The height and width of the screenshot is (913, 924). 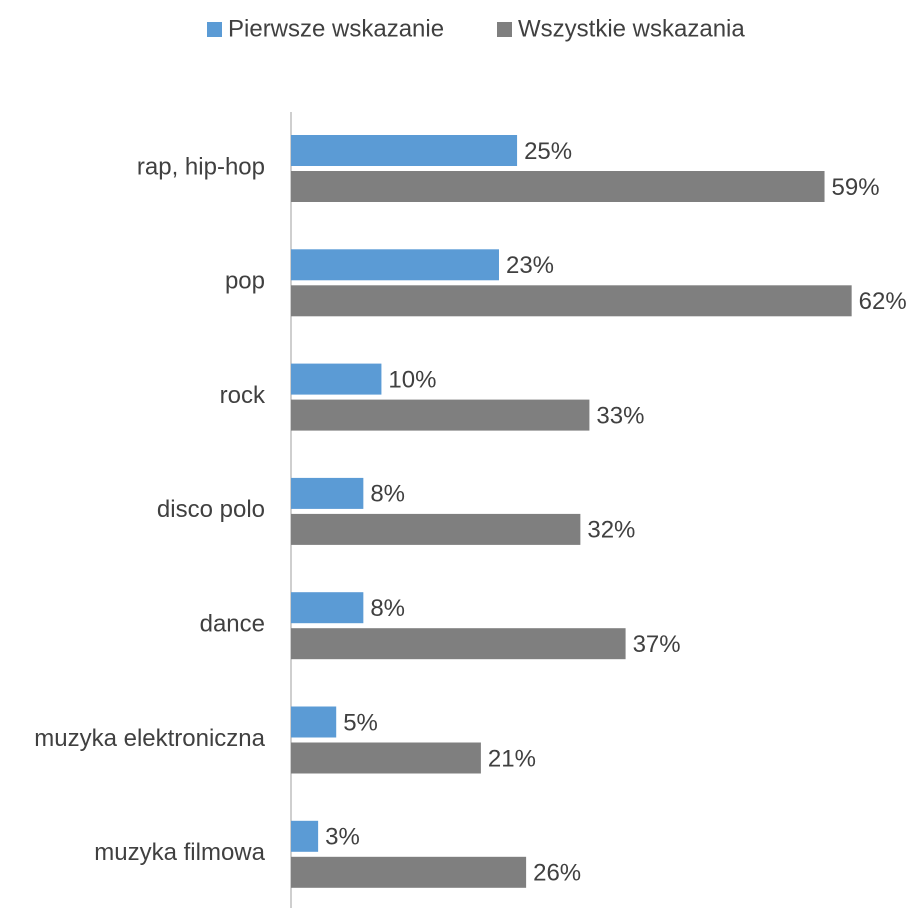 What do you see at coordinates (856, 187) in the screenshot?
I see `data-label: 59%` at bounding box center [856, 187].